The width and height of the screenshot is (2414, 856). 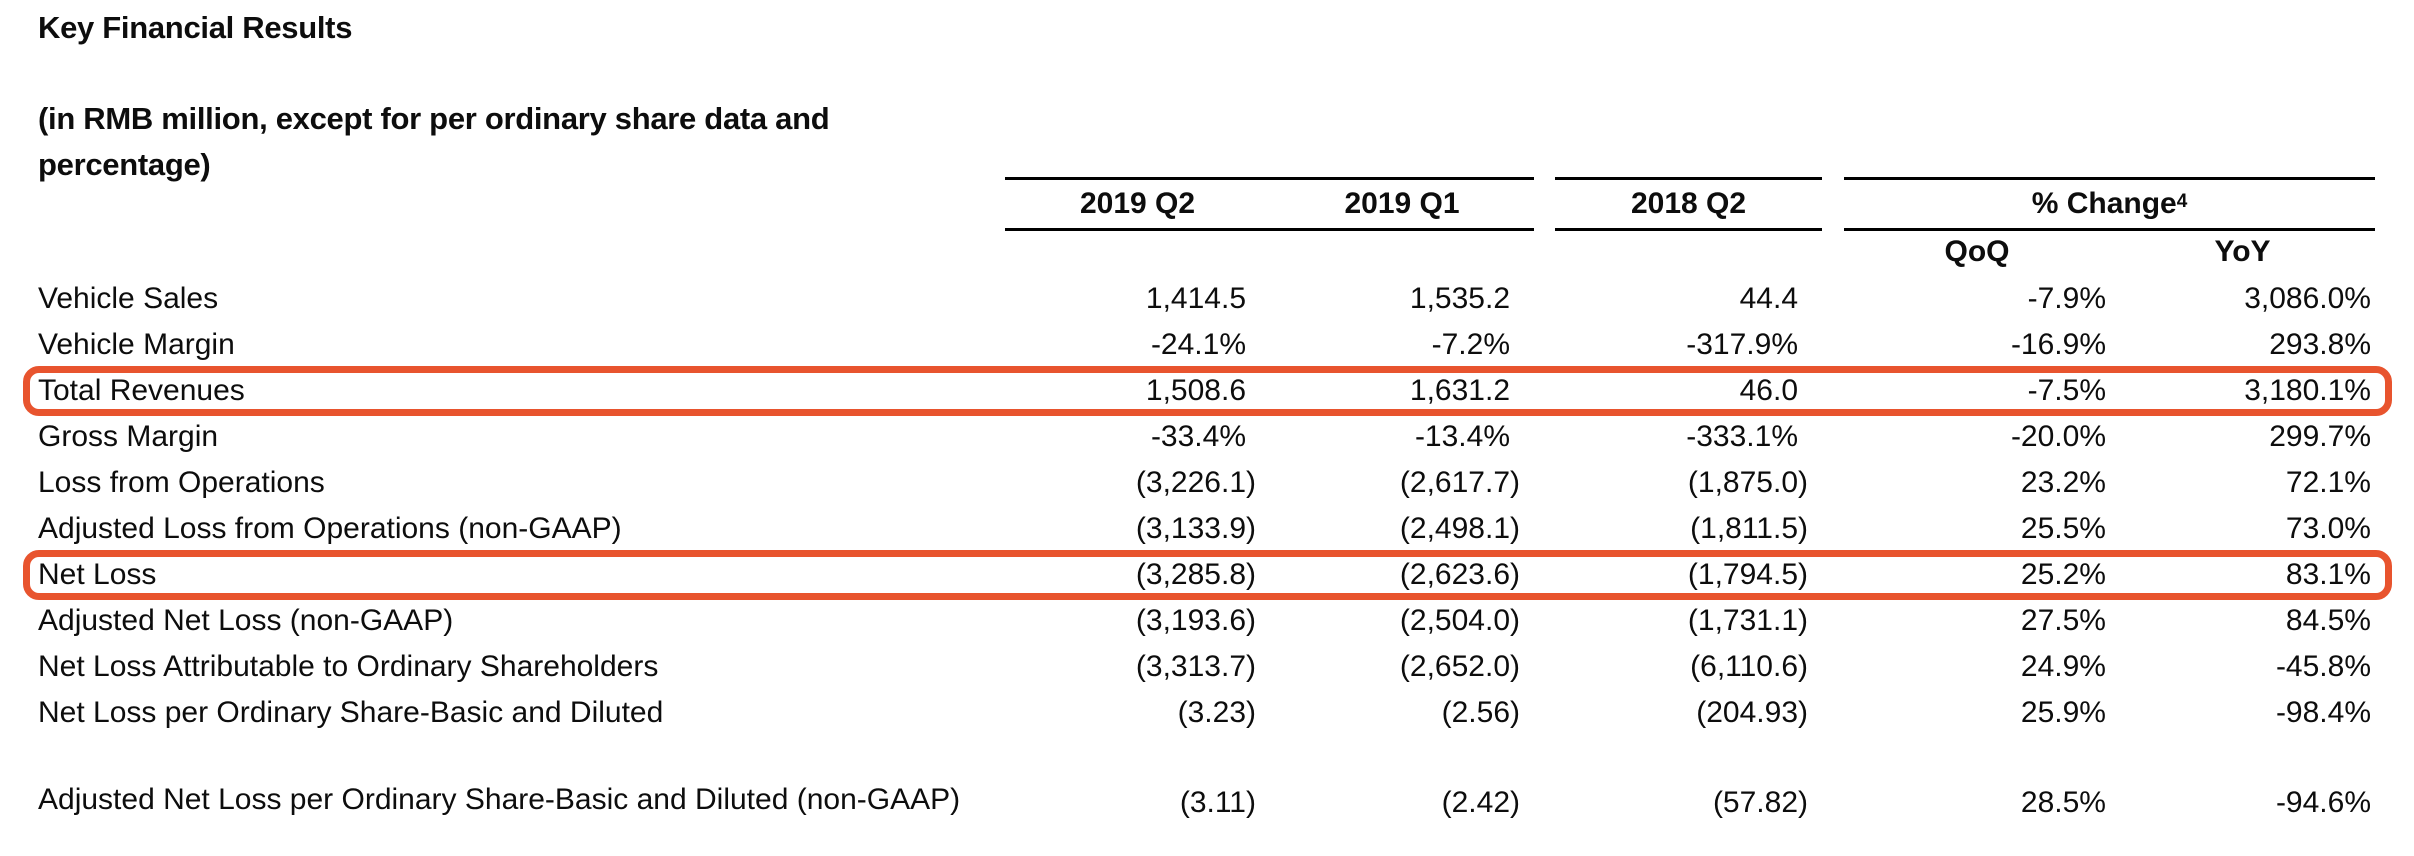 I want to click on value-yoy: 72.1%, so click(x=2328, y=482).